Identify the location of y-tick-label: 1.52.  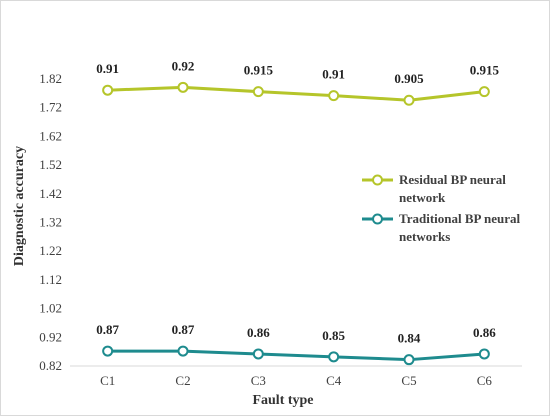
(50, 164).